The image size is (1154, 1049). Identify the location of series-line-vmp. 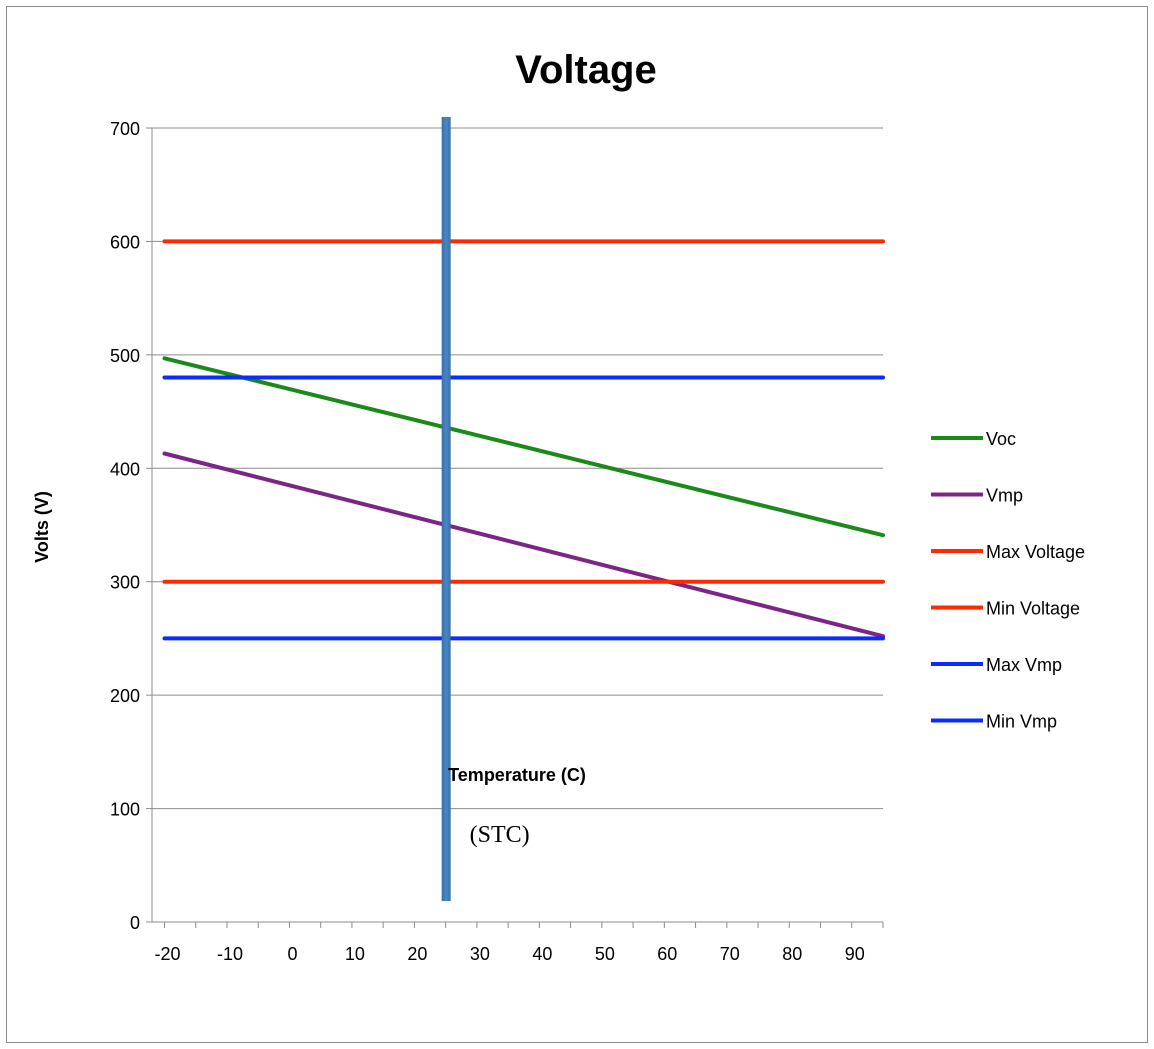
(523, 545).